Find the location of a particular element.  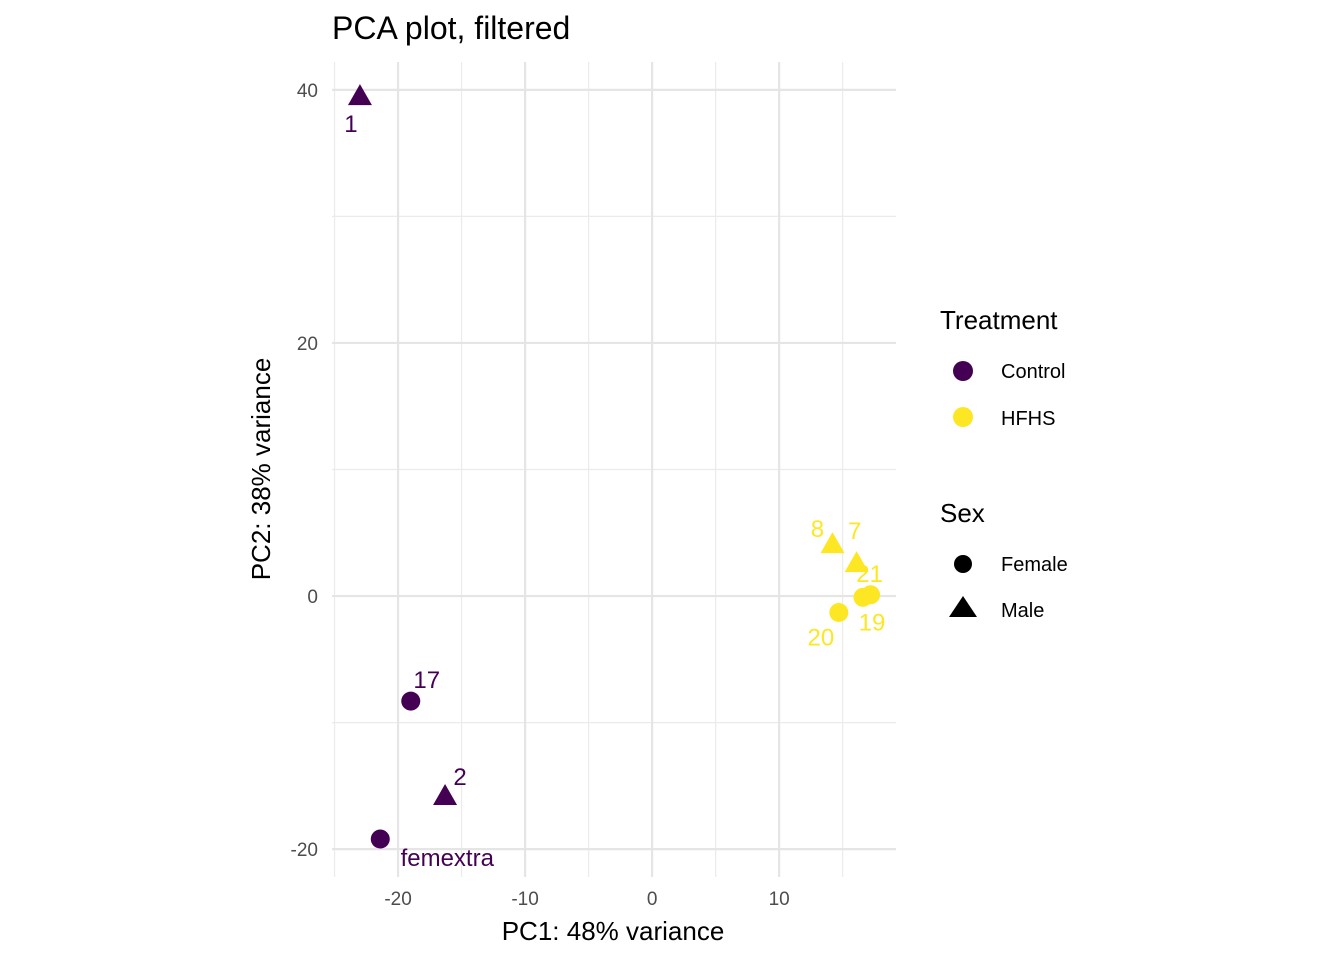

legend-label-control: Control is located at coordinates (1033, 372).